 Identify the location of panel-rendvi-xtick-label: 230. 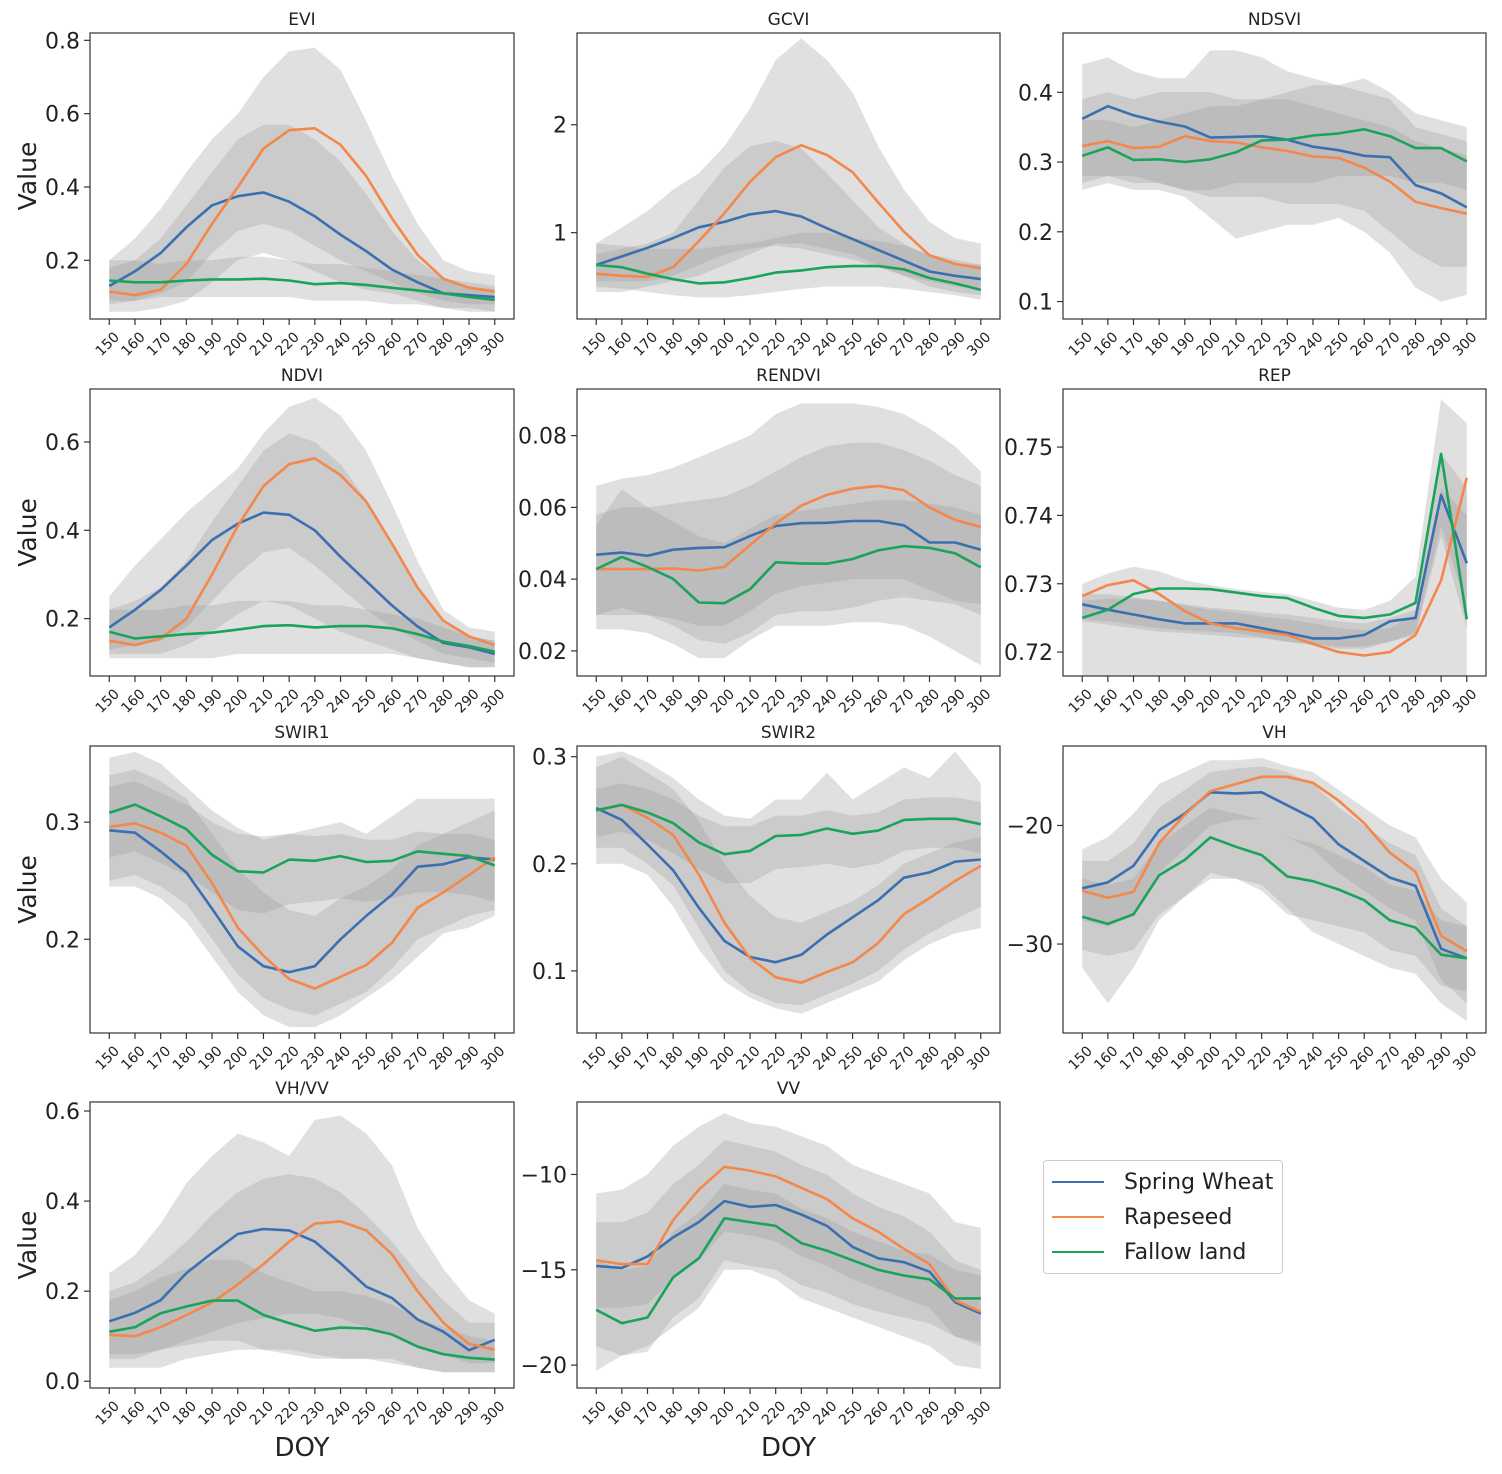
(800, 701).